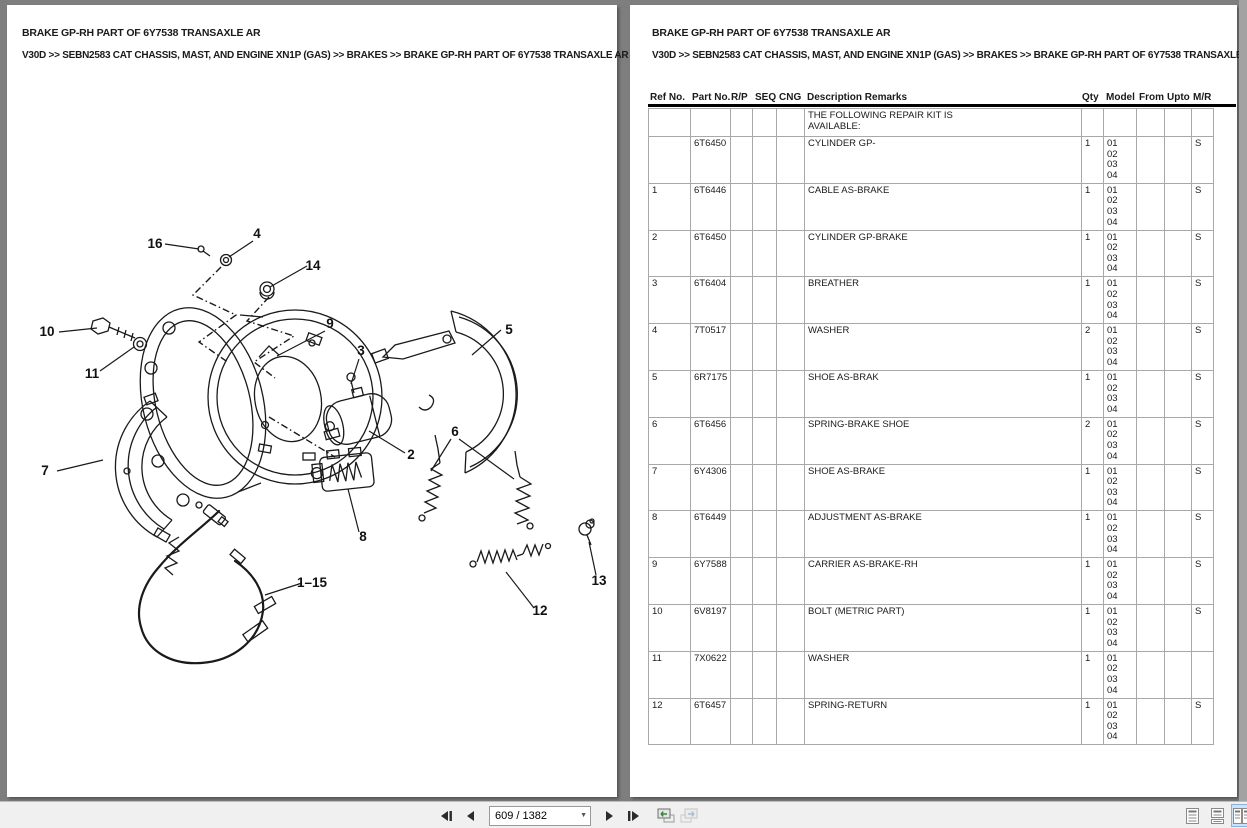 The height and width of the screenshot is (828, 1247). I want to click on cell-part-no: 6T6450, so click(710, 160).